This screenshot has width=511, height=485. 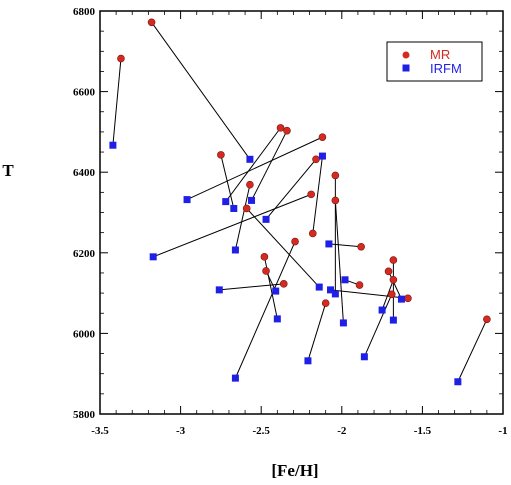 What do you see at coordinates (440, 54) in the screenshot?
I see `legend-mr-label: MR` at bounding box center [440, 54].